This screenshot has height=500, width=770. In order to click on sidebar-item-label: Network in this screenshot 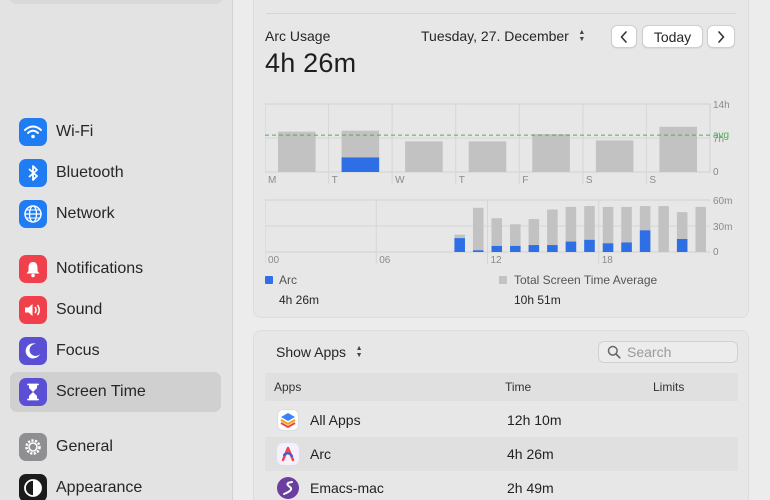, I will do `click(85, 213)`.